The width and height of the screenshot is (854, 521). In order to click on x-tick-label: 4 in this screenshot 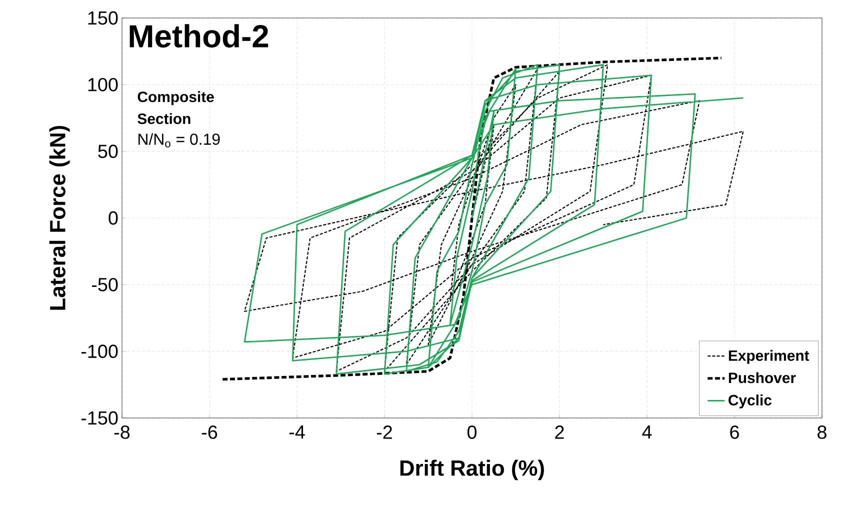, I will do `click(647, 432)`.